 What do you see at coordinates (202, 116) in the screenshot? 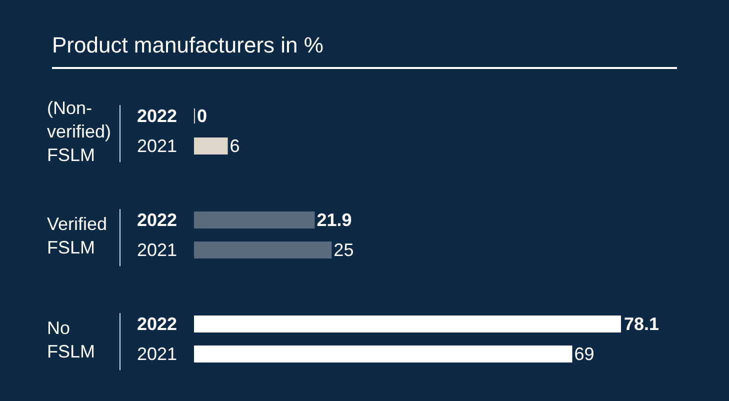
I see `data-label: 0` at bounding box center [202, 116].